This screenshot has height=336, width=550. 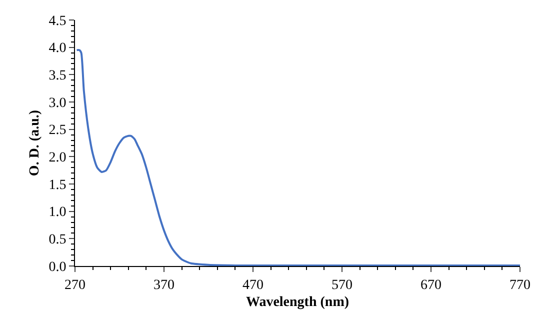 What do you see at coordinates (57, 240) in the screenshot?
I see `y-tick-label: 0.5` at bounding box center [57, 240].